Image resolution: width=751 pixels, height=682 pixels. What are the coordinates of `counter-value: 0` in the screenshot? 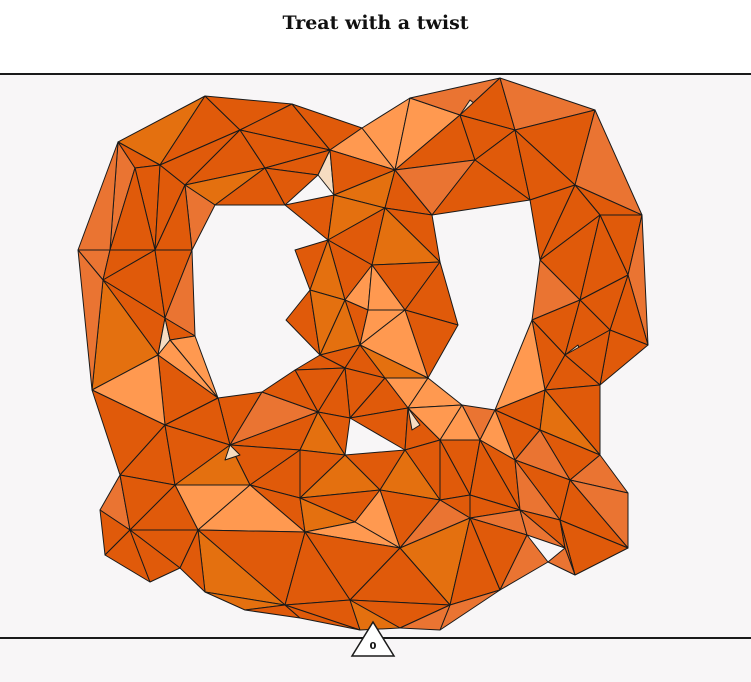 It's located at (373, 646).